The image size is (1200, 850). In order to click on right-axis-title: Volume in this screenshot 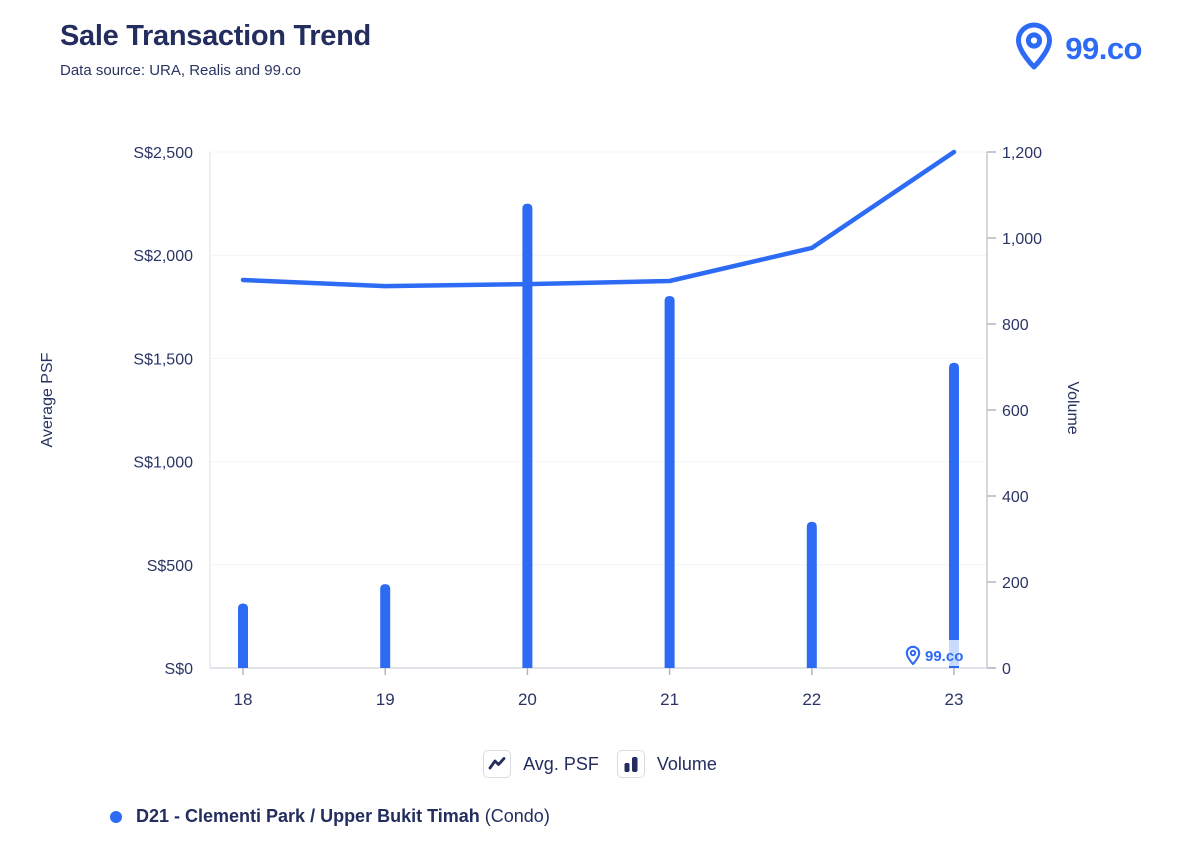, I will do `click(1072, 408)`.